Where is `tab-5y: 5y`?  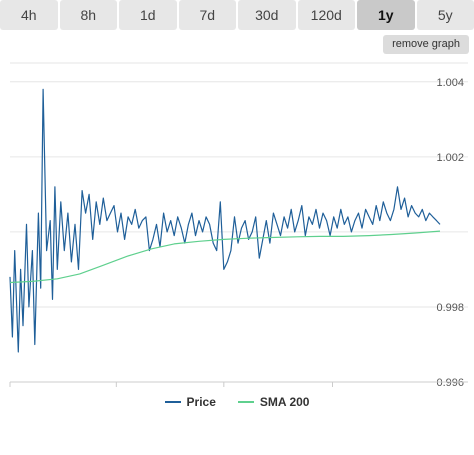
tab-5y: 5y is located at coordinates (445, 15).